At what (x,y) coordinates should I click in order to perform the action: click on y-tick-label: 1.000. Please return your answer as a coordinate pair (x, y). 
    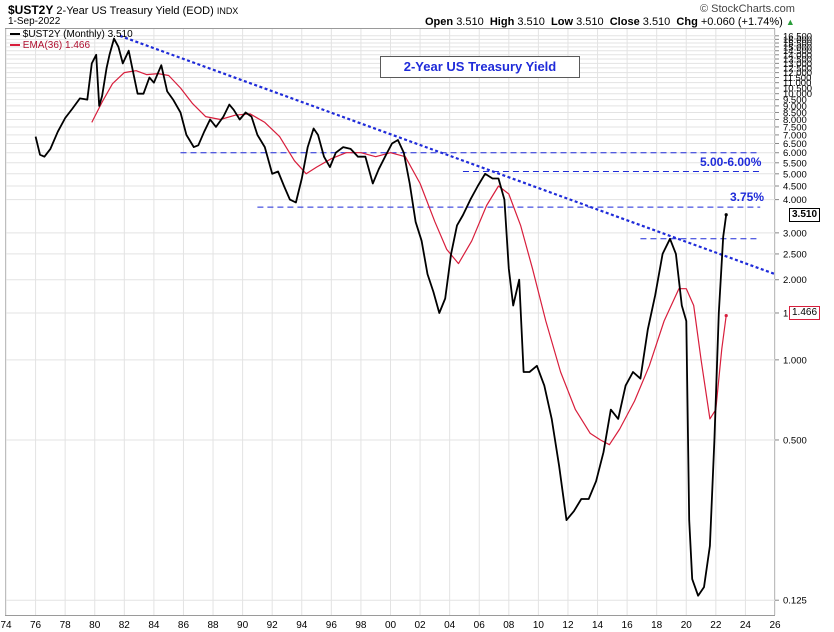
    Looking at the image, I should click on (795, 360).